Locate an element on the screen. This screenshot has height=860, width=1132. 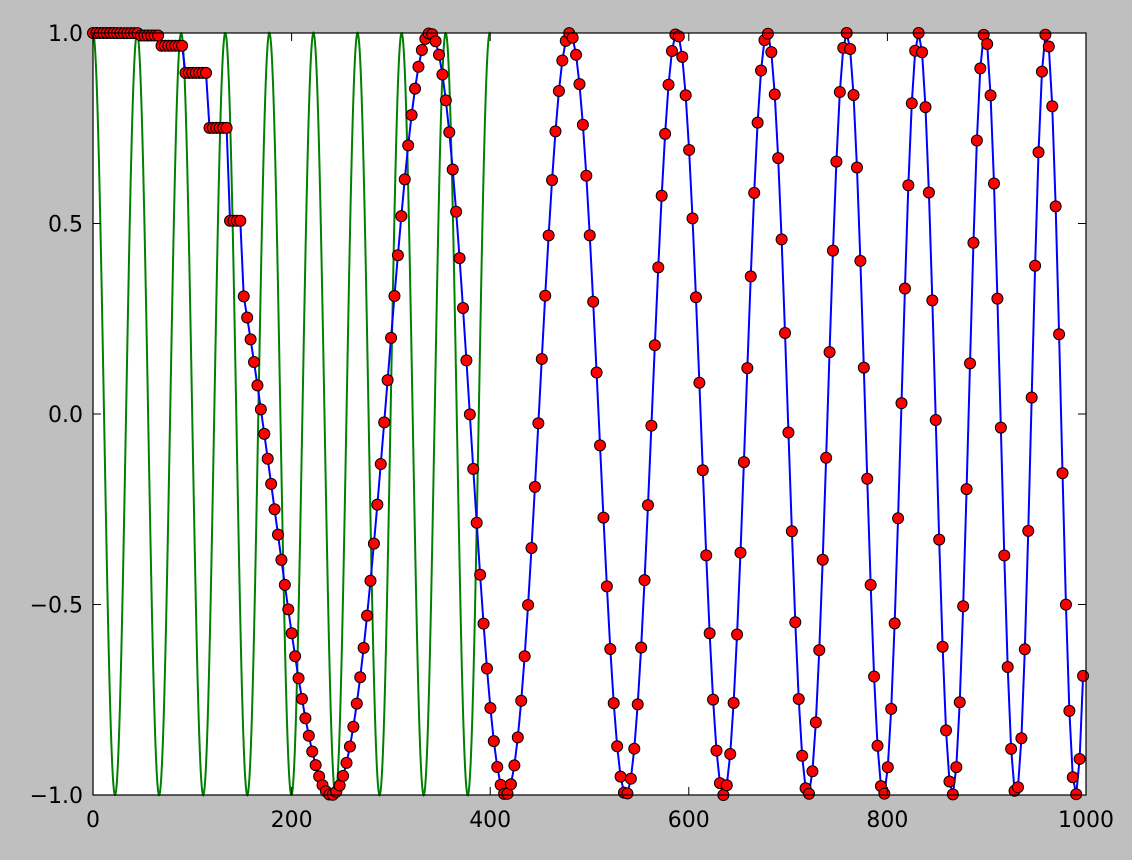
y-tick-label: 0.0 is located at coordinates (65, 415).